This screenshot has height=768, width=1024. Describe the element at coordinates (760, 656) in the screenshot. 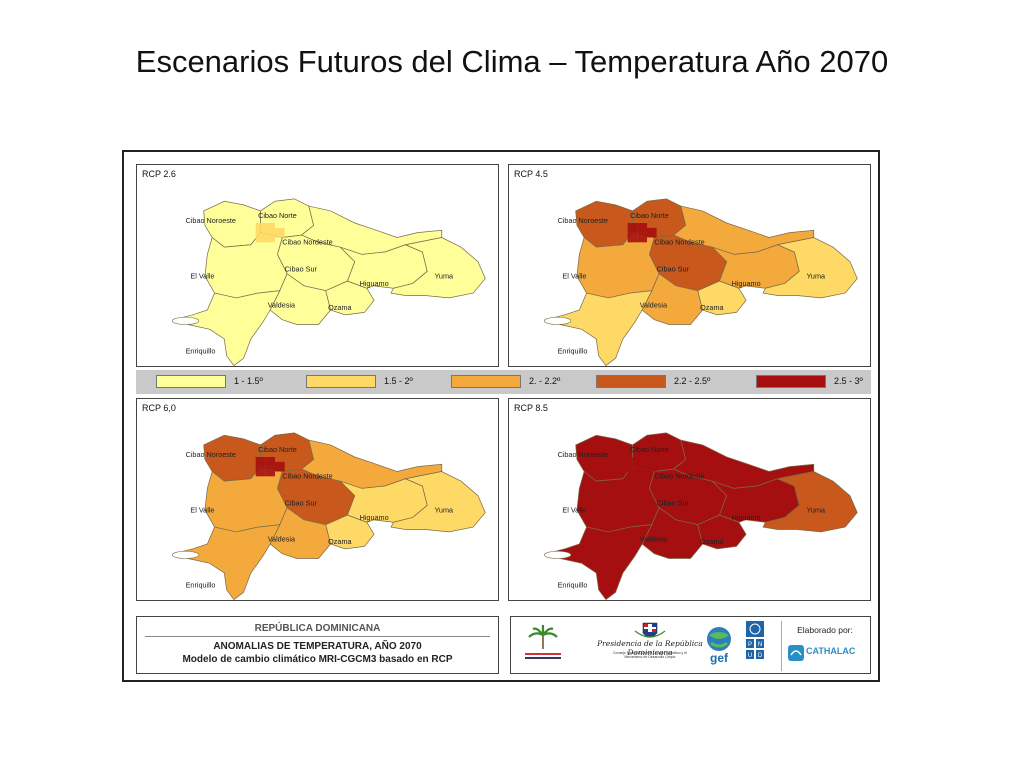

I see `svg-text: D` at that location.